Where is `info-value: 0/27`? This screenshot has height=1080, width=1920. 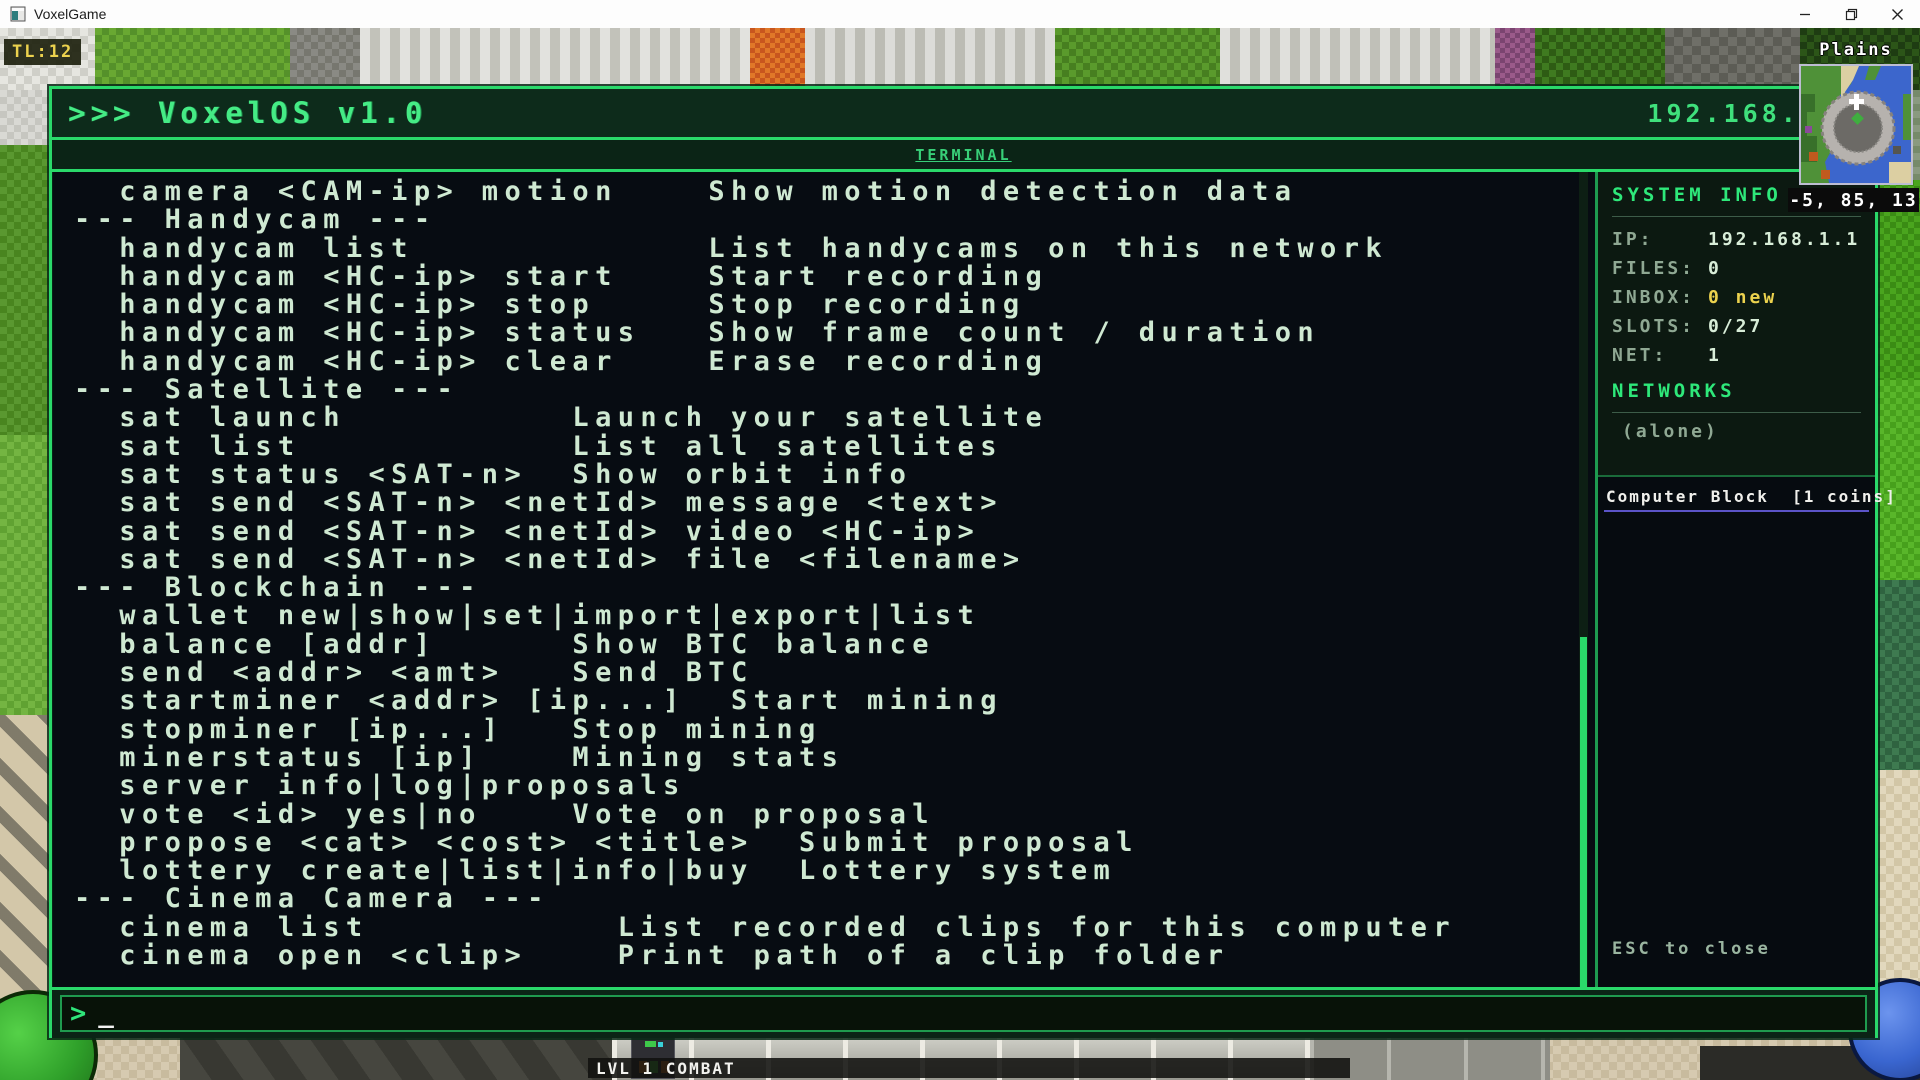
info-value: 0/27 is located at coordinates (1736, 326).